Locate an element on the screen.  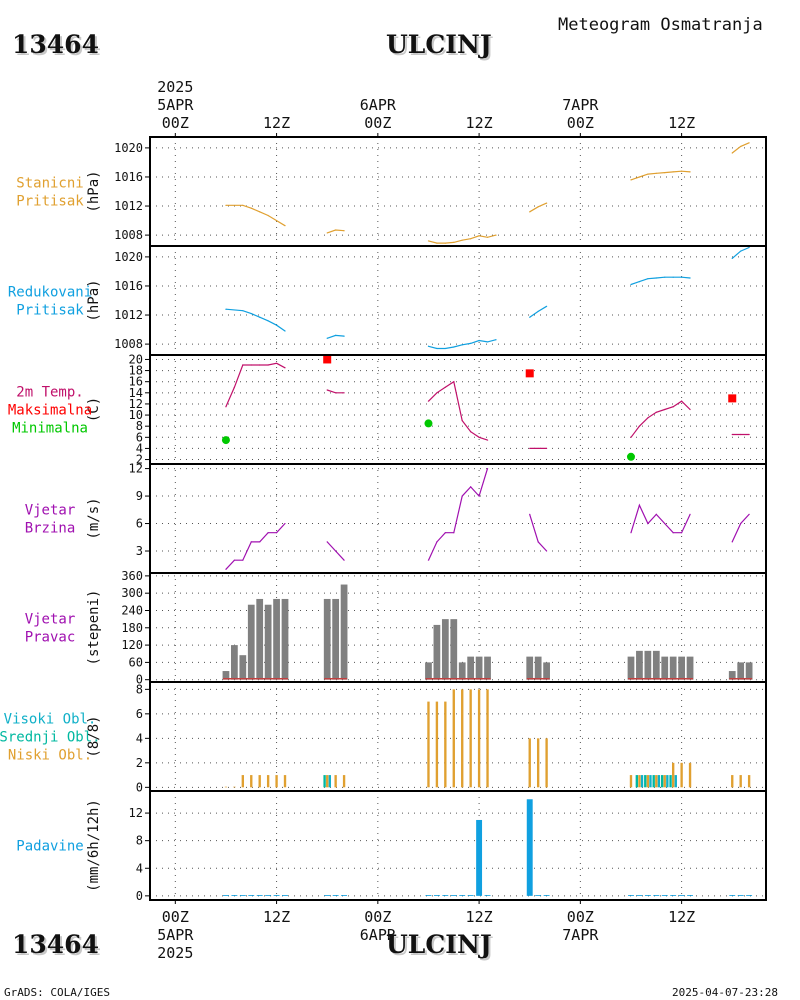
y-tick-label: 18 is located at coordinates (136, 371).